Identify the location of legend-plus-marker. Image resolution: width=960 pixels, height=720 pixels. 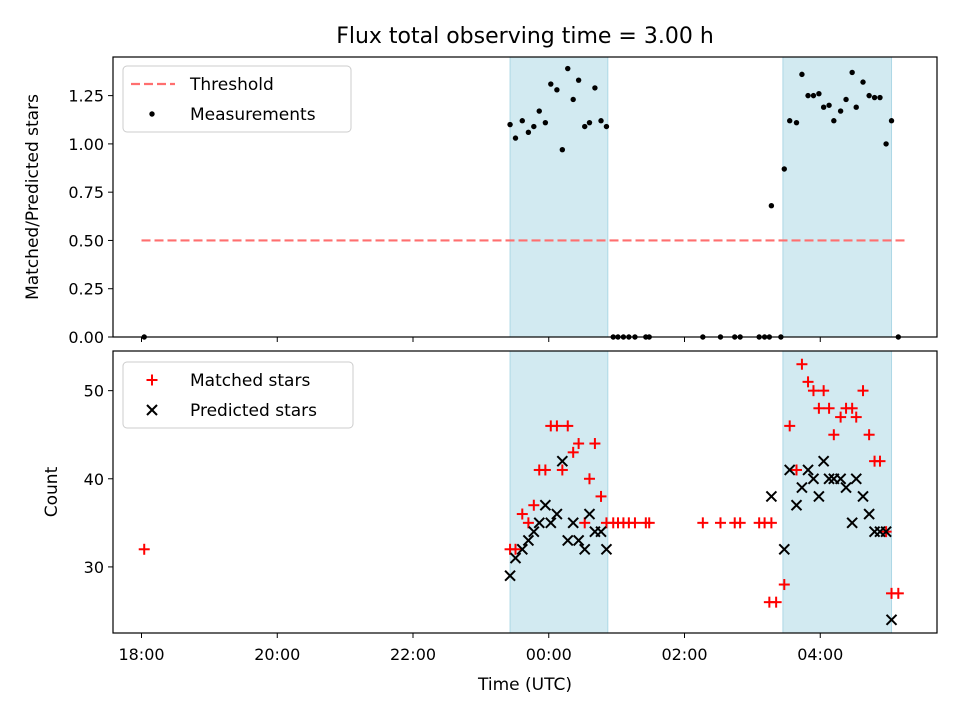
(152, 380).